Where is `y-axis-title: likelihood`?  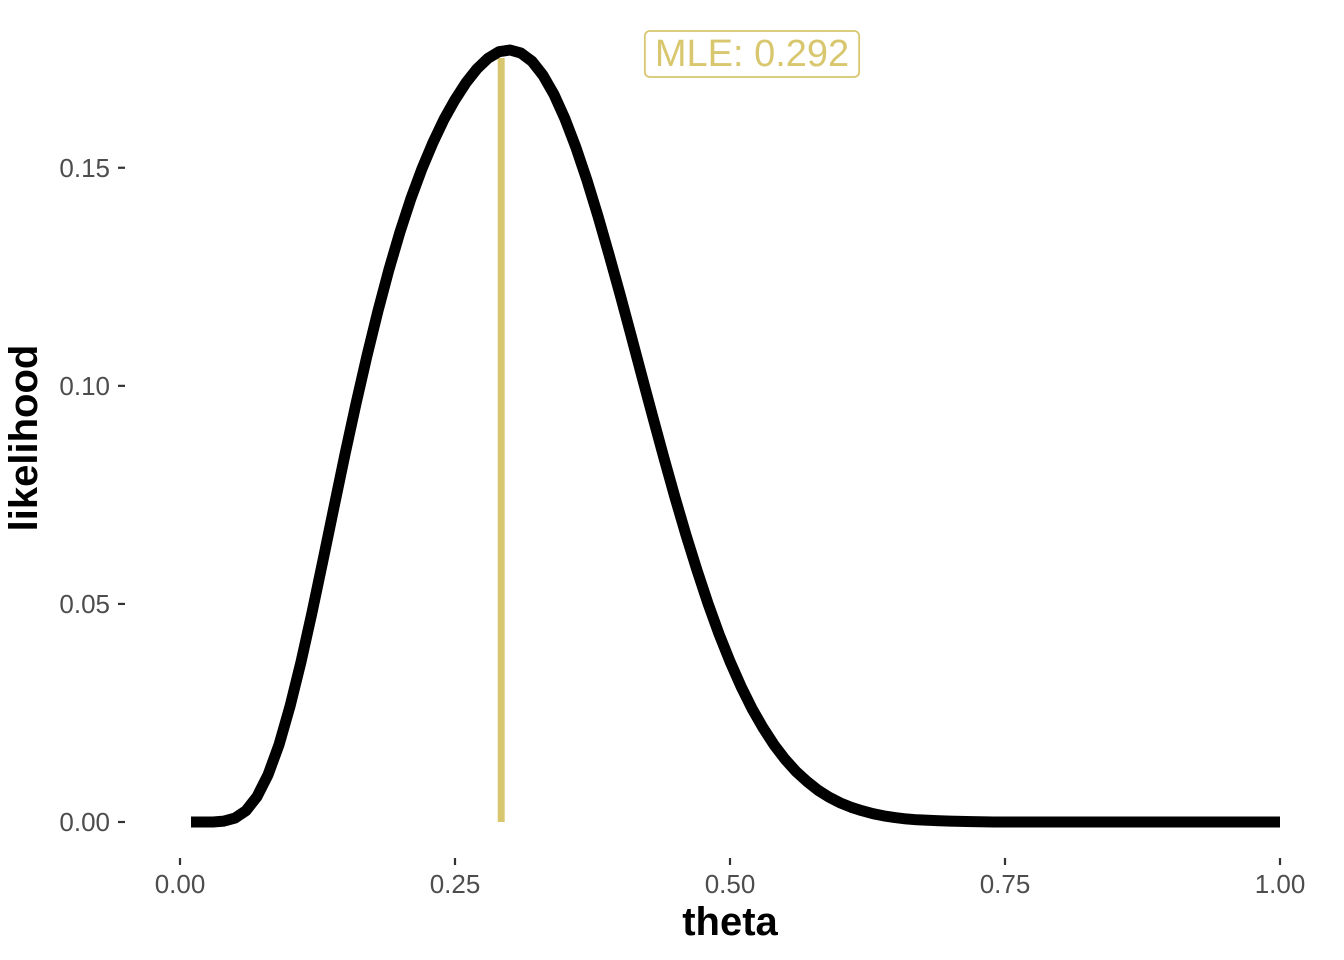
y-axis-title: likelihood is located at coordinates (24, 438).